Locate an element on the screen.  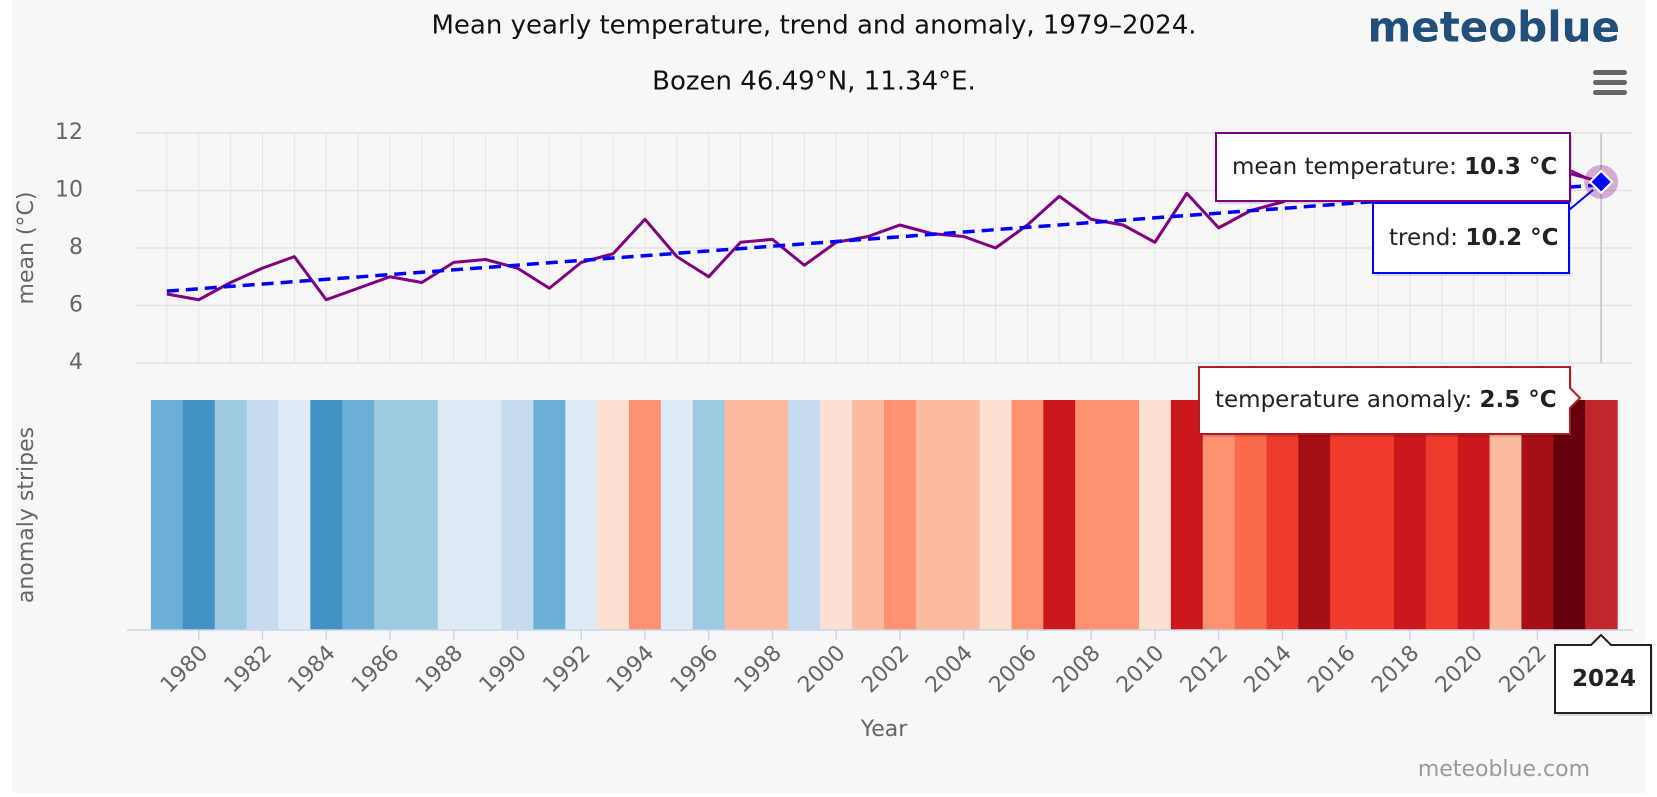
tooltip-trend: trend: 10.2 °C is located at coordinates (1483, 232).